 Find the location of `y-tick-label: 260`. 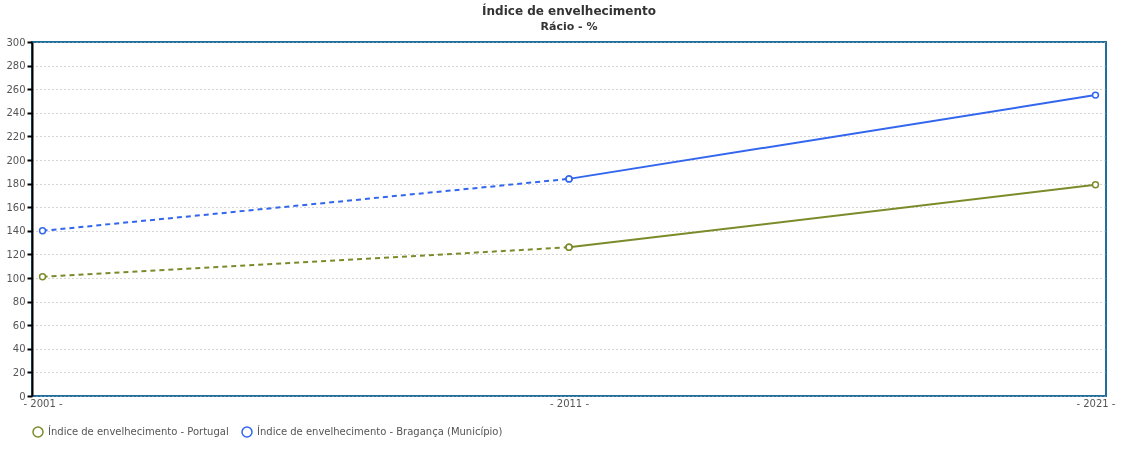

y-tick-label: 260 is located at coordinates (16, 89).